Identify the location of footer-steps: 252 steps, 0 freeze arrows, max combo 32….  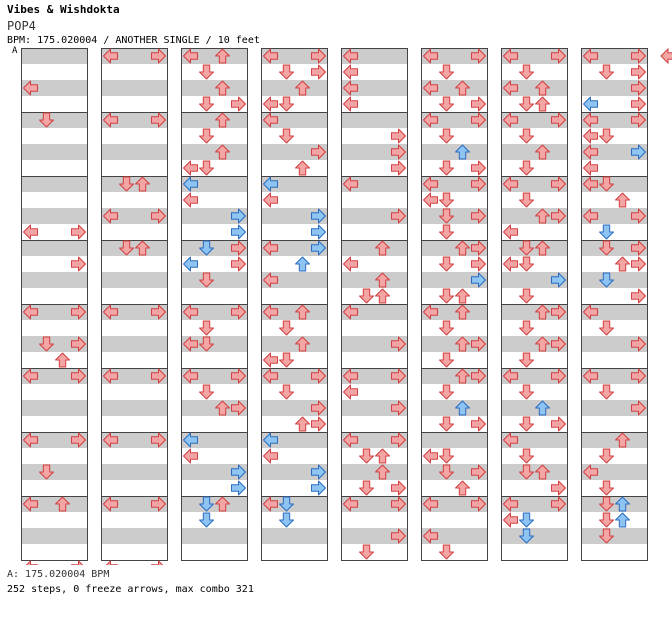
(130, 589).